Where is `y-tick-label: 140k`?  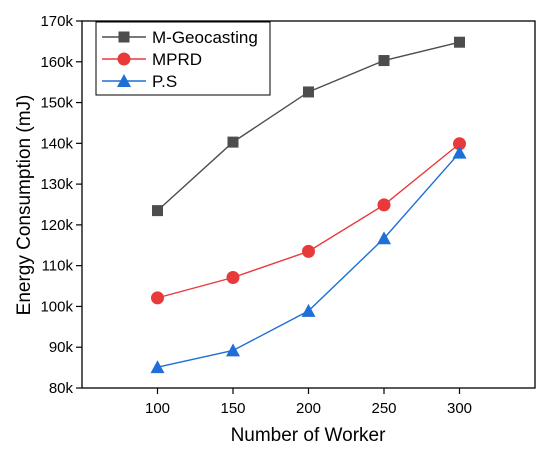 y-tick-label: 140k is located at coordinates (56, 143).